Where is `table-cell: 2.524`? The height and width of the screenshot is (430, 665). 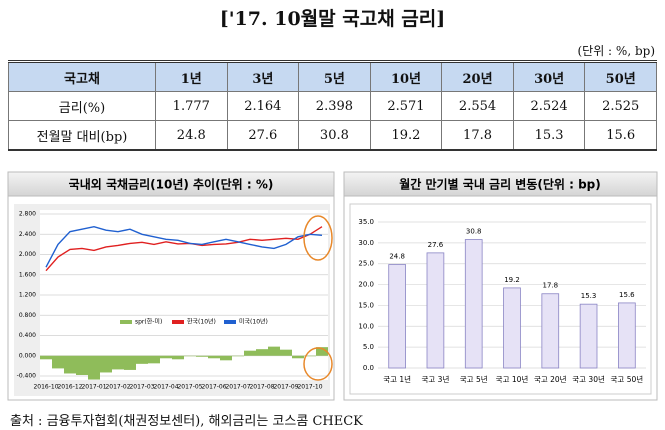 table-cell: 2.524 is located at coordinates (549, 106).